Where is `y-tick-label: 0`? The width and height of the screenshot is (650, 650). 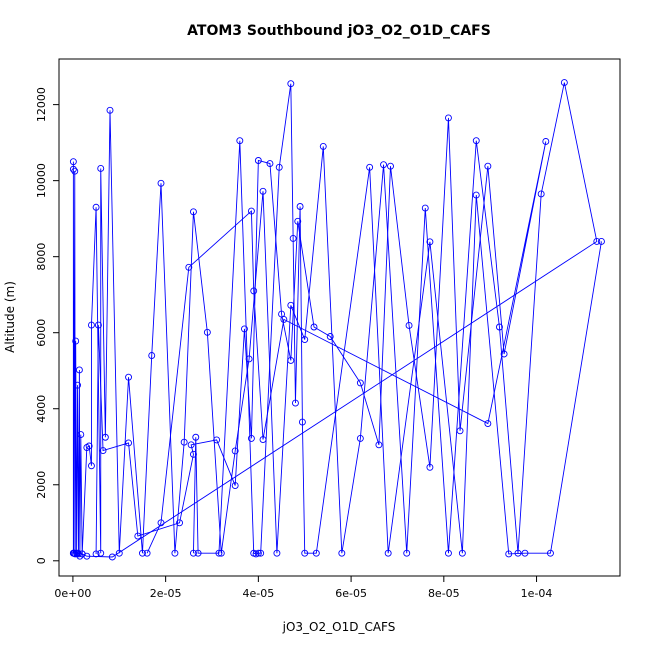 y-tick-label: 0 is located at coordinates (41, 560).